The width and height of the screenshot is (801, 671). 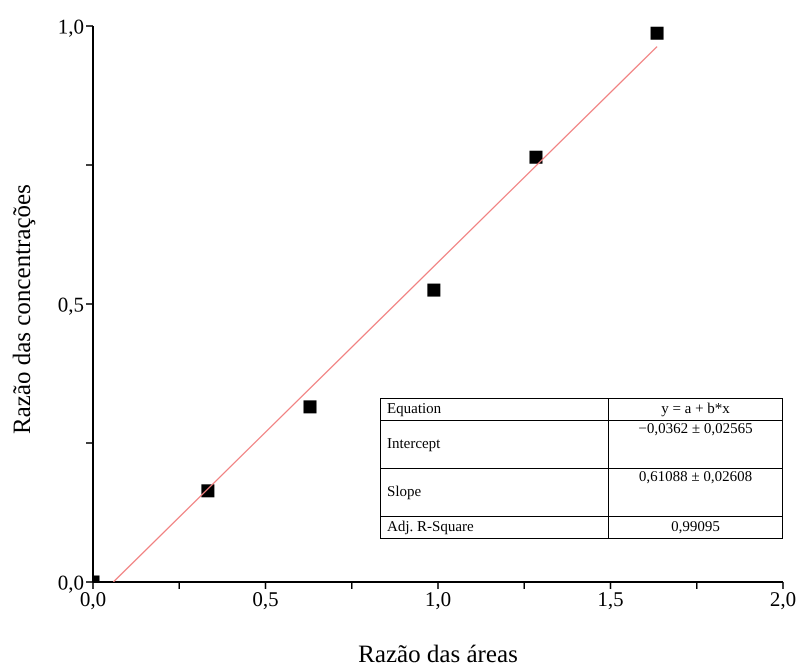 What do you see at coordinates (494, 444) in the screenshot?
I see `annotation: Intercept` at bounding box center [494, 444].